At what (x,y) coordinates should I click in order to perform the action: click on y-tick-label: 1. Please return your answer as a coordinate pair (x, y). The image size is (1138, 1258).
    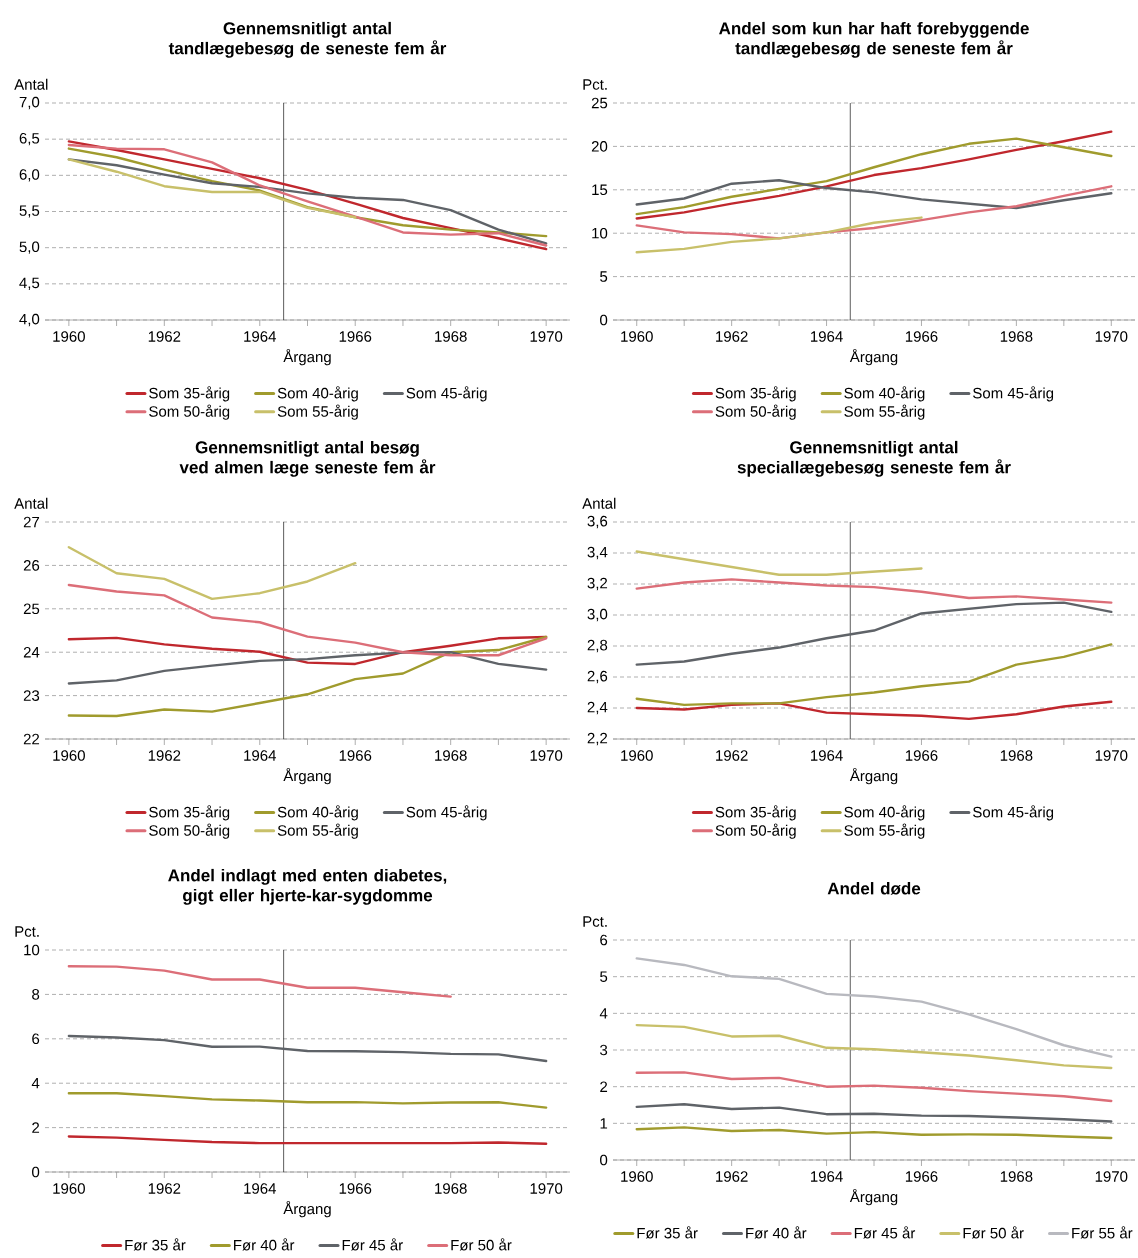
    Looking at the image, I should click on (604, 1123).